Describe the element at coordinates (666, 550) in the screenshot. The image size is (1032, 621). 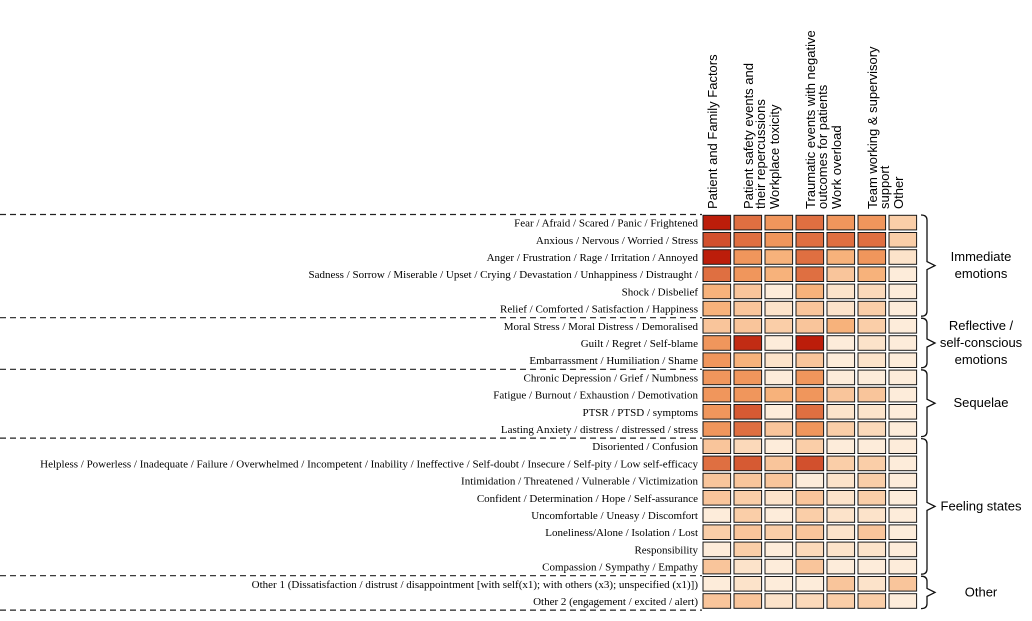
I see `row-label: Responsibility` at that location.